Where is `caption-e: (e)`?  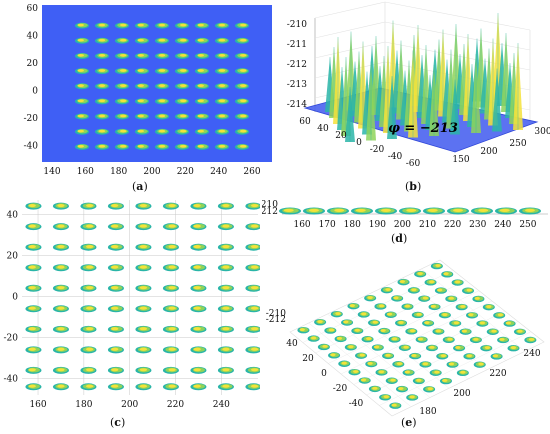 caption-e: (e) is located at coordinates (409, 422).